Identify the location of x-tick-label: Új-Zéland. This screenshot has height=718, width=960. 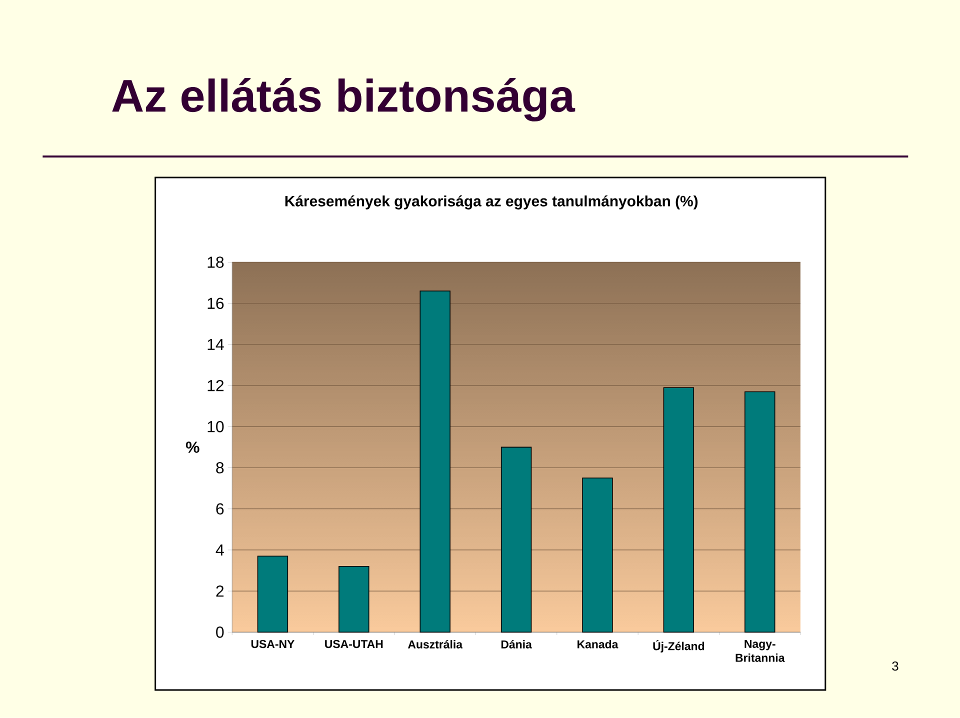
(678, 646).